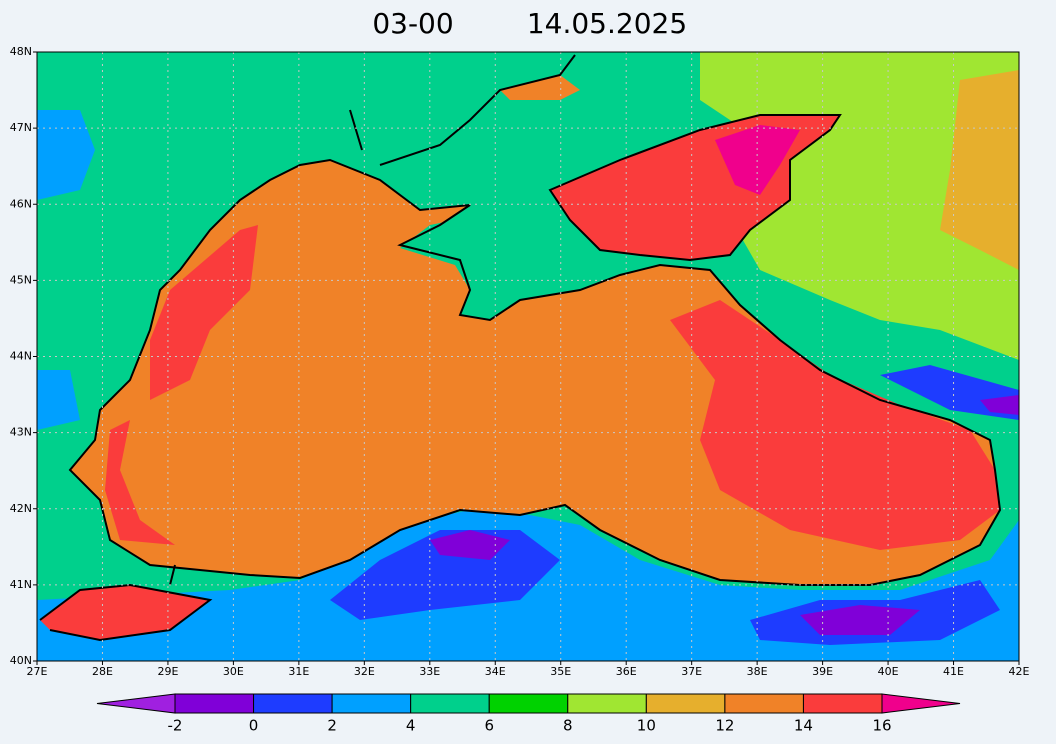 The image size is (1056, 744). I want to click on lon-label: 38E, so click(757, 671).